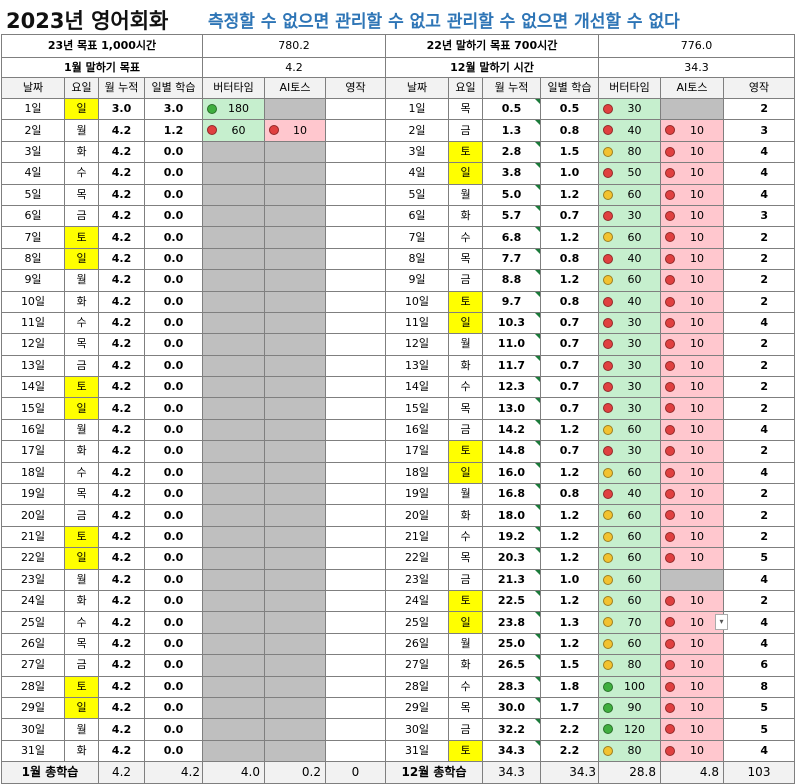 Image resolution: width=798 pixels, height=784 pixels. What do you see at coordinates (81, 644) in the screenshot?
I see `jan-day-cell: 목` at bounding box center [81, 644].